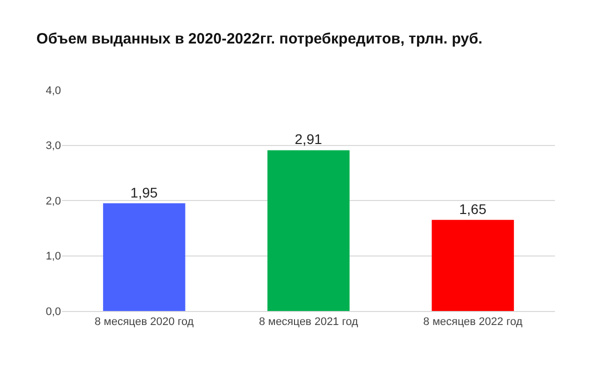 This screenshot has height=383, width=607. I want to click on y-tick-label: 0,0, so click(53, 312).